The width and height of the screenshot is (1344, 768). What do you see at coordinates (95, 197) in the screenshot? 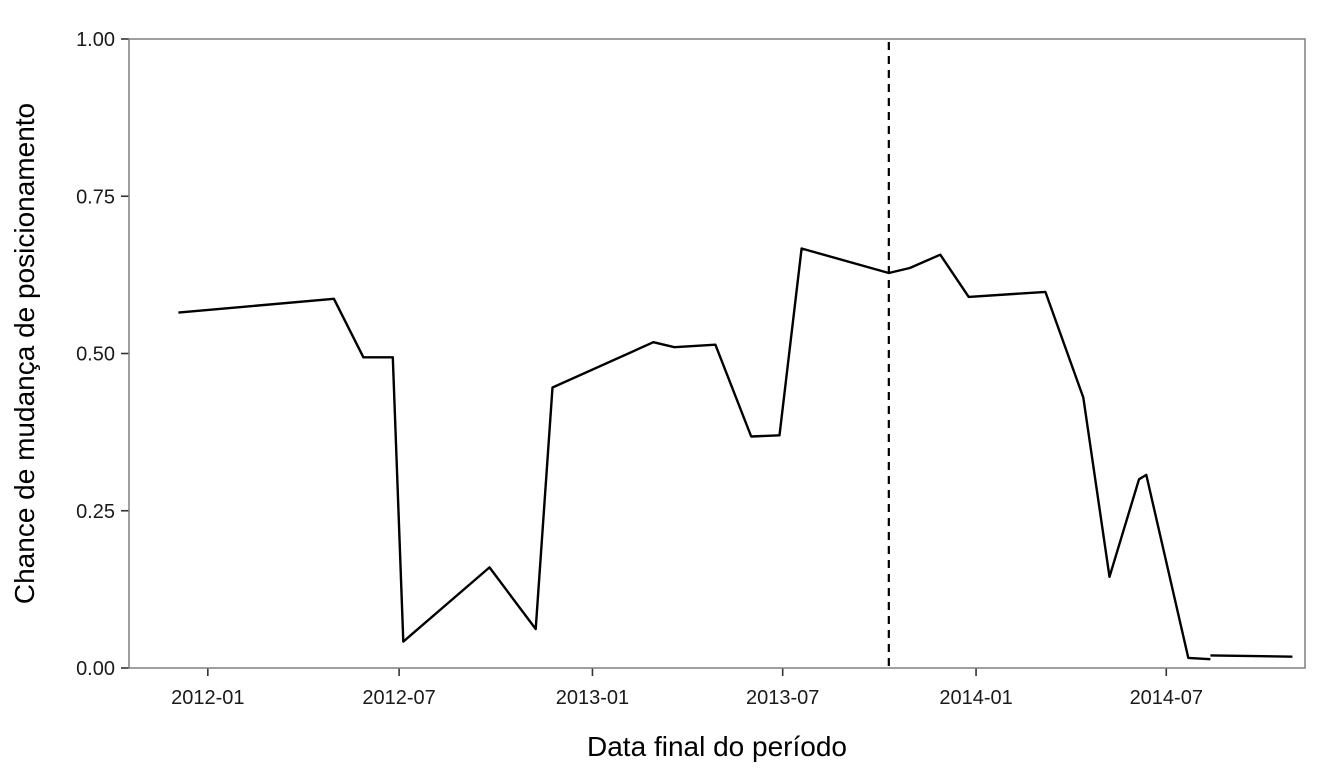
I see `y-tick-label: 0.75` at bounding box center [95, 197].